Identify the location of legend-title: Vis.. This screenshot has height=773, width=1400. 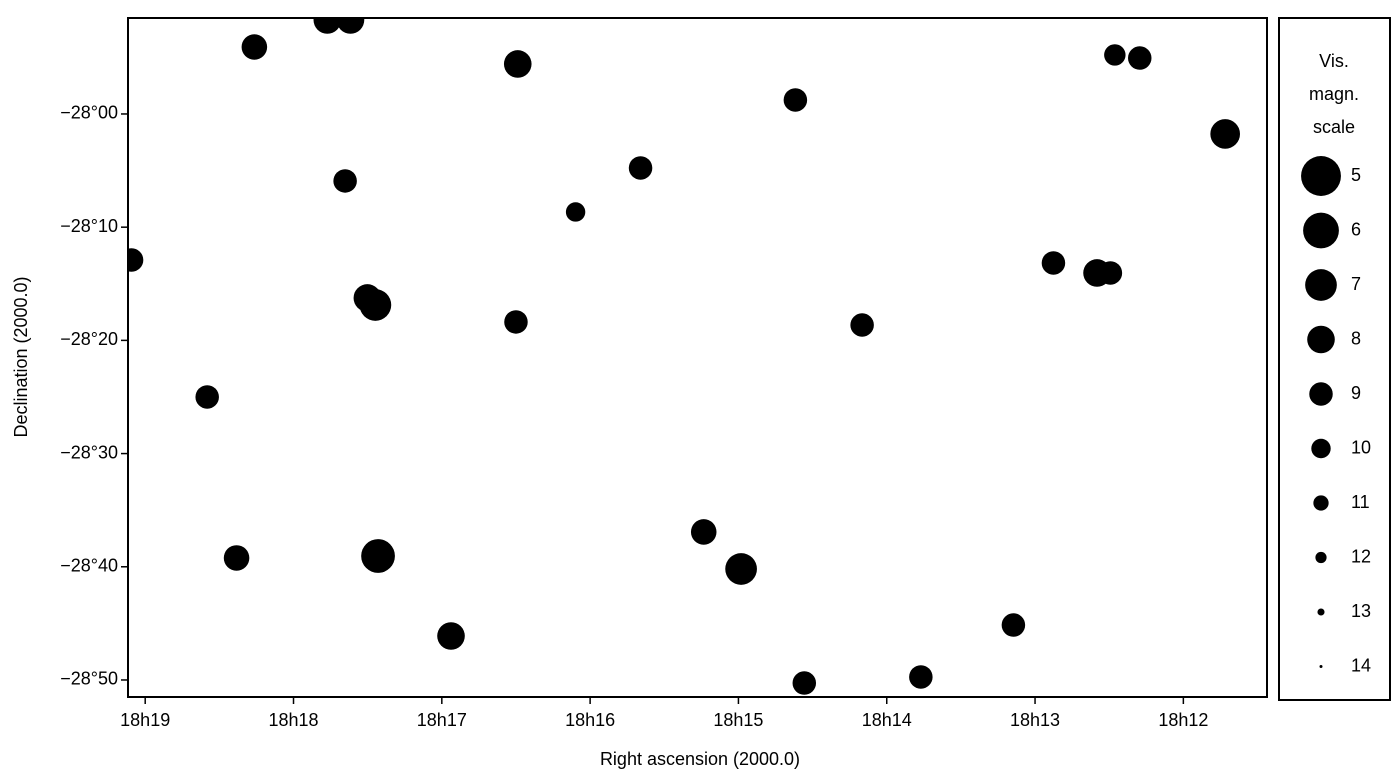
(1334, 61).